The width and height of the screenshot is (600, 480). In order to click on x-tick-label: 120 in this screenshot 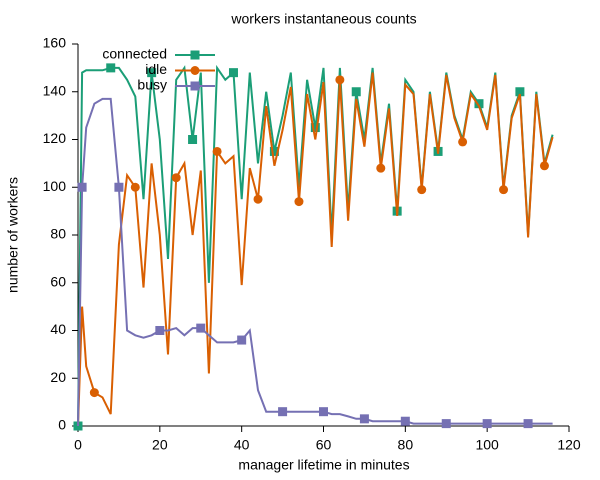, I will do `click(569, 445)`.